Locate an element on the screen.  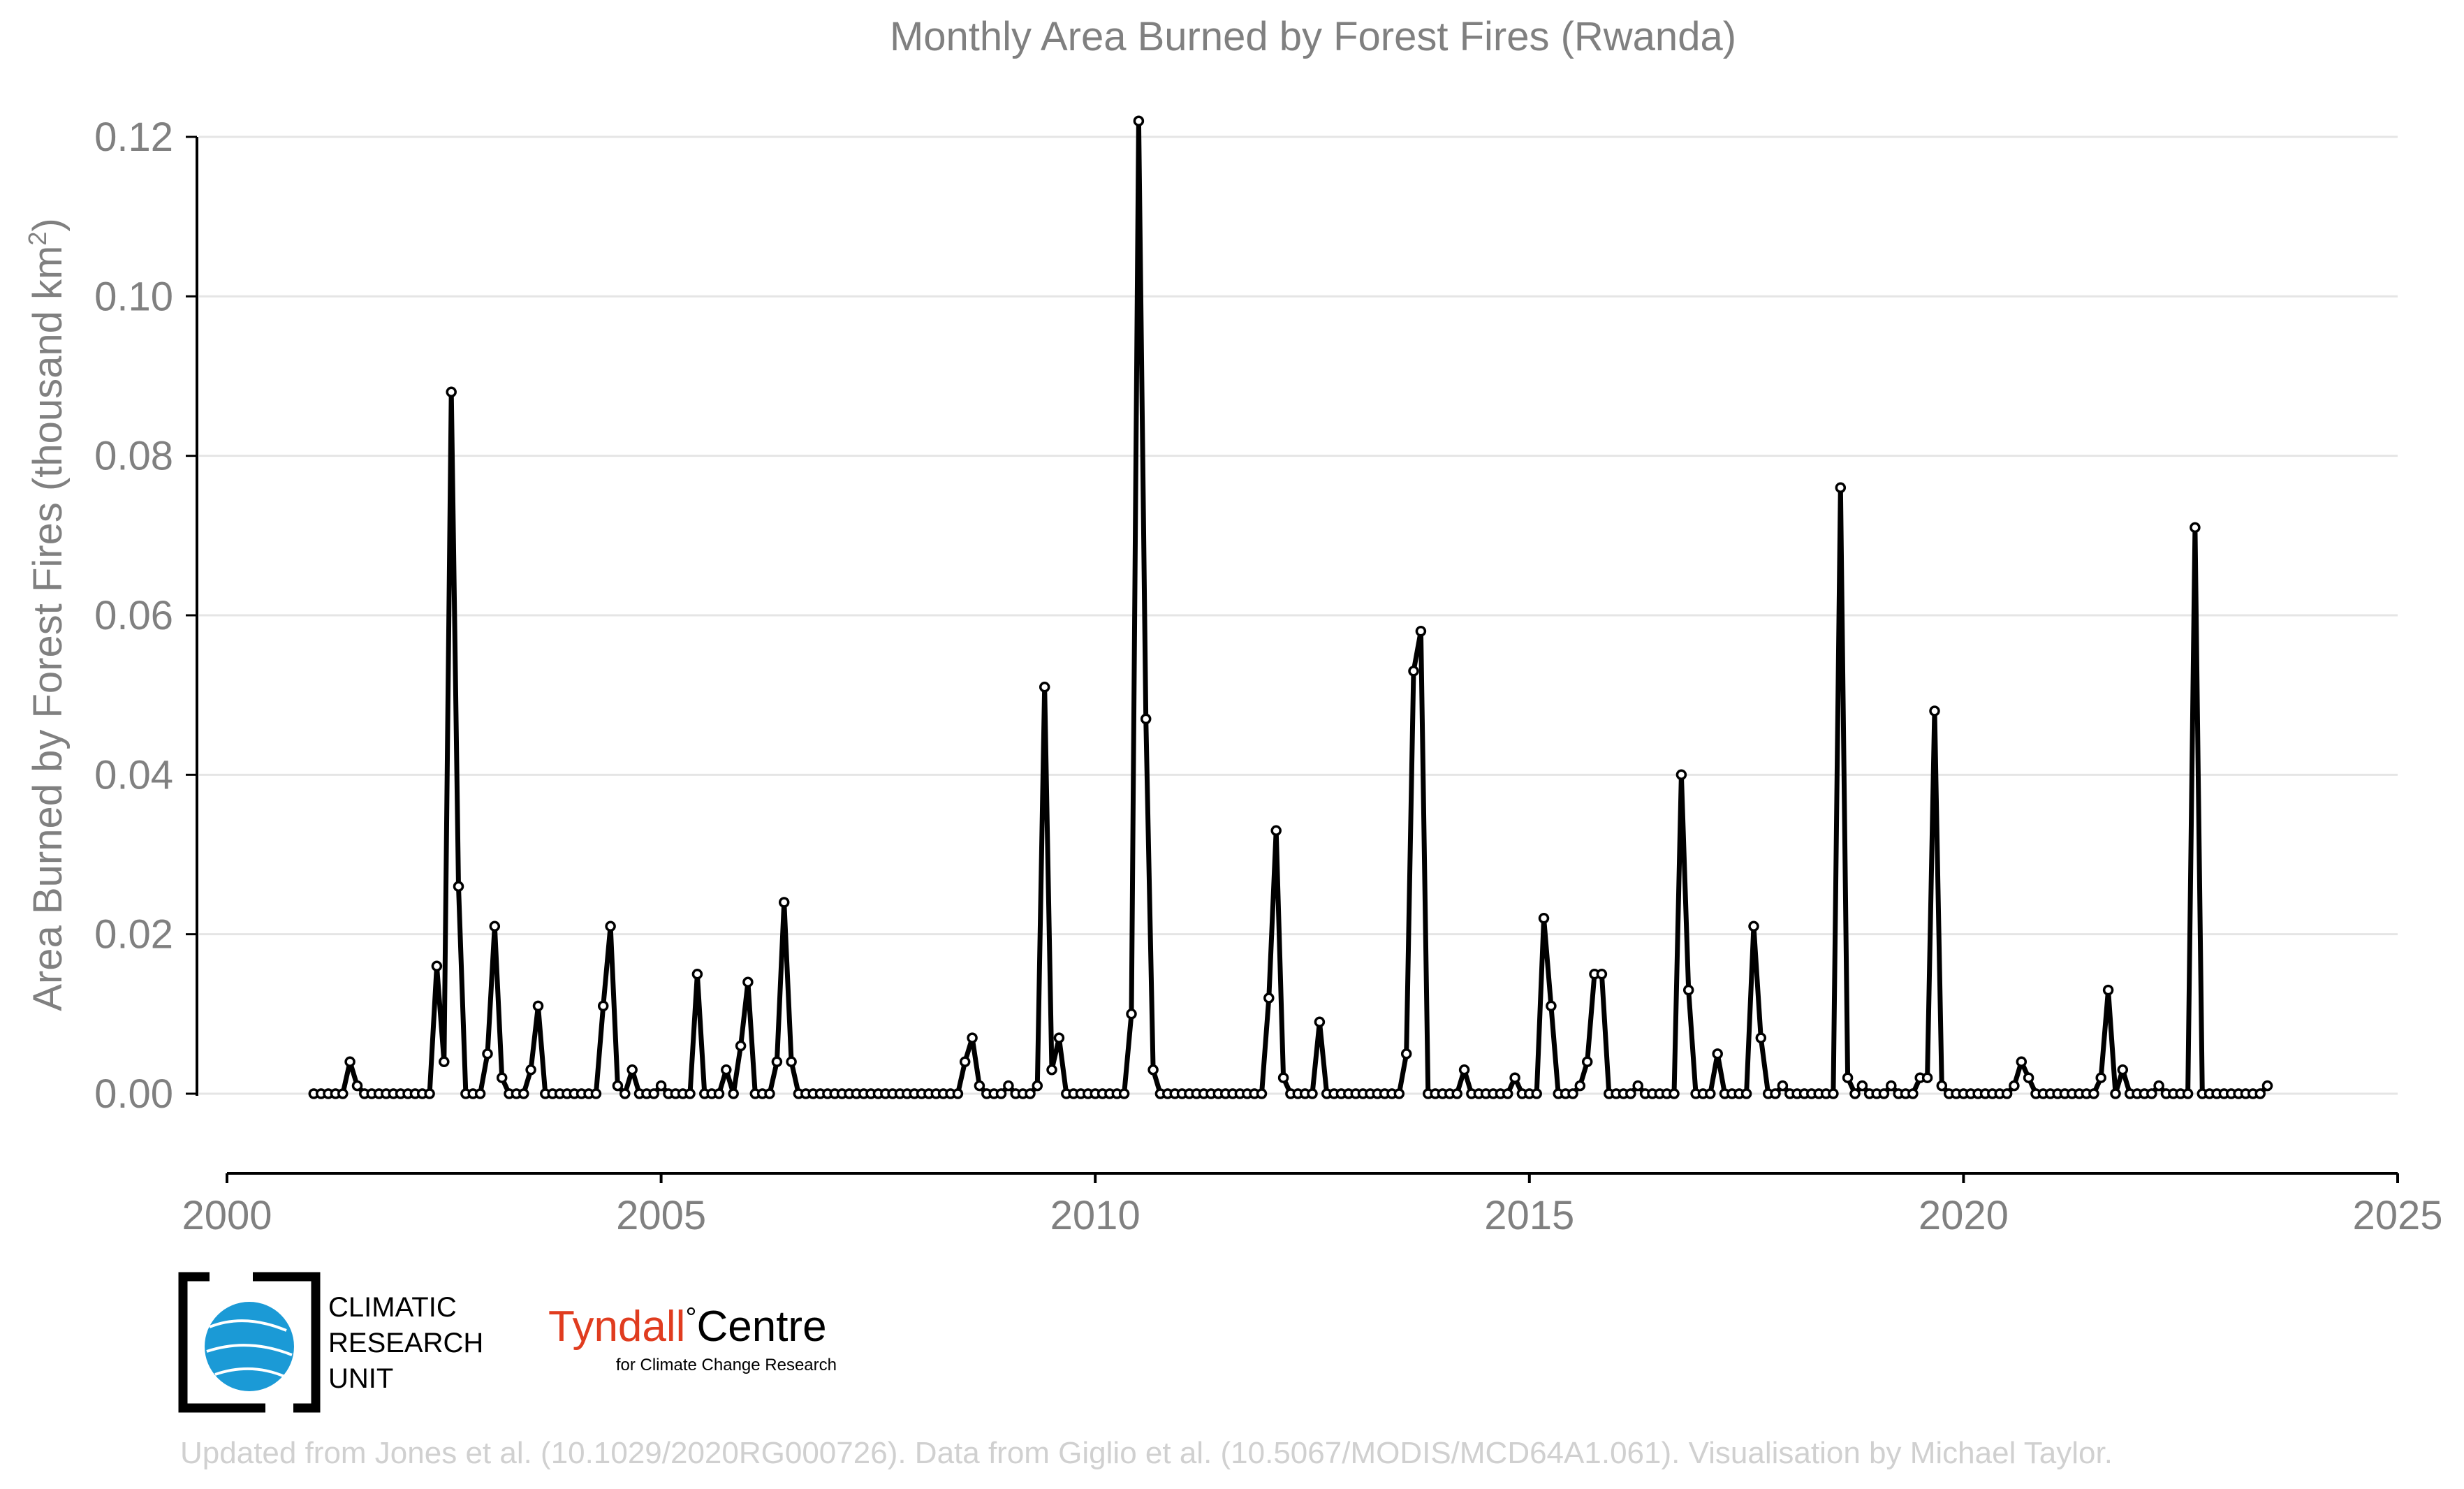
y-tick-label-1: 0.02 is located at coordinates (133, 935).